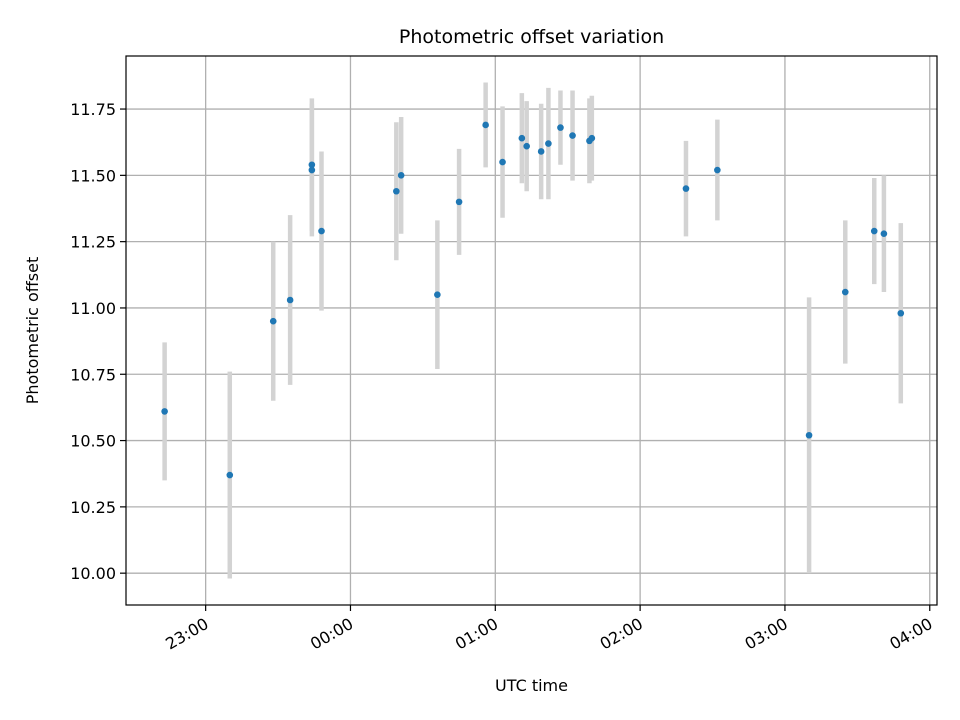 This screenshot has height=720, width=960. What do you see at coordinates (93, 308) in the screenshot?
I see `y-tick-label: 11.00` at bounding box center [93, 308].